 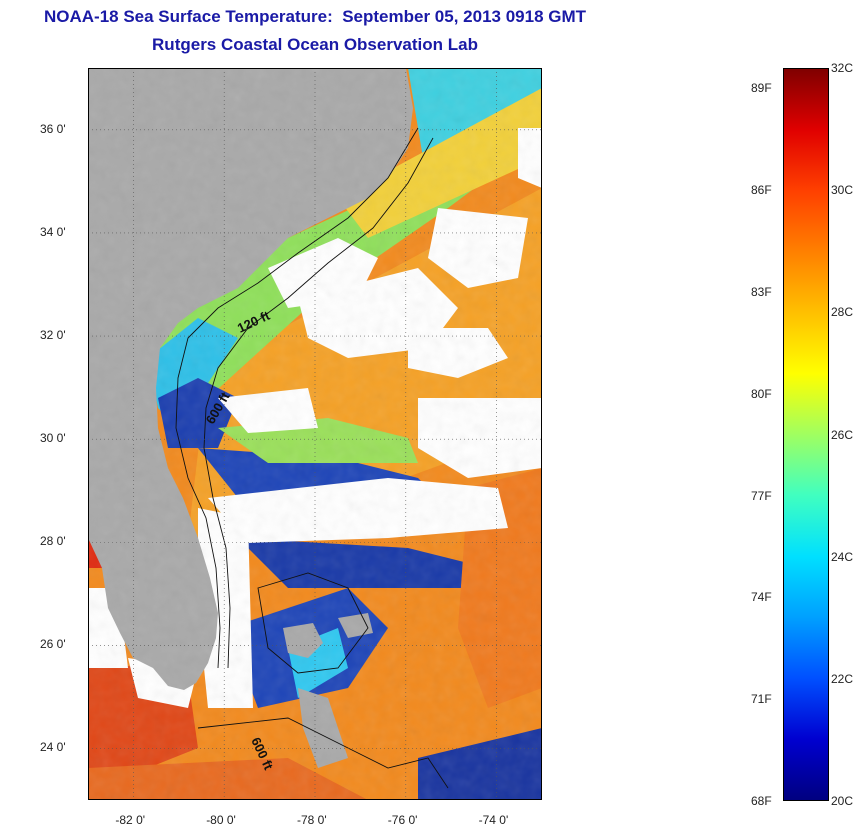 What do you see at coordinates (130, 820) in the screenshot?
I see `longitude-tick-label: -82 0'` at bounding box center [130, 820].